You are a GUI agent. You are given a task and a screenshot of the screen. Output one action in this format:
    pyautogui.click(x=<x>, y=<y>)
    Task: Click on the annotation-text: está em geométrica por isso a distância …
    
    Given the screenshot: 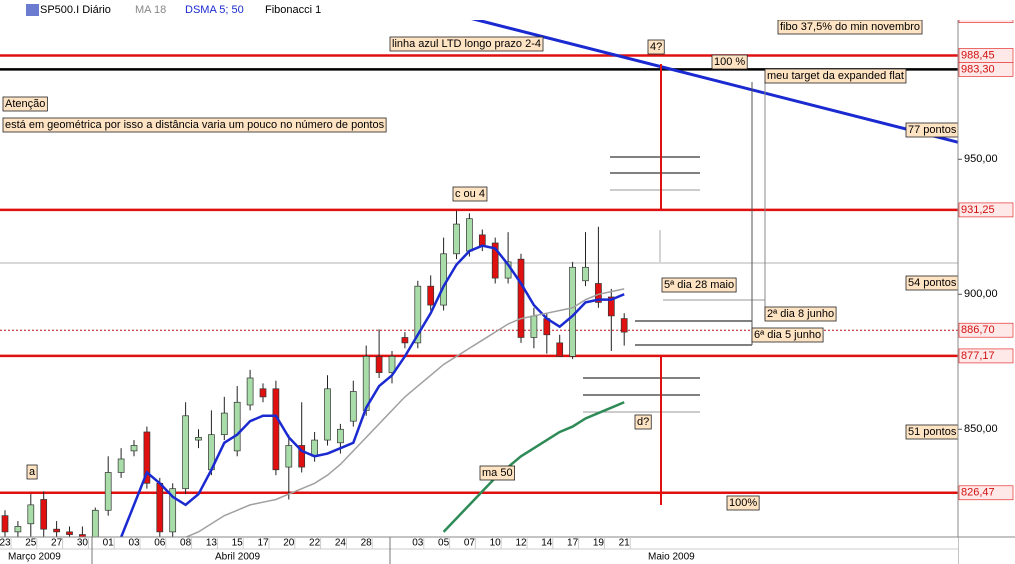 What is the action you would take?
    pyautogui.click(x=195, y=125)
    